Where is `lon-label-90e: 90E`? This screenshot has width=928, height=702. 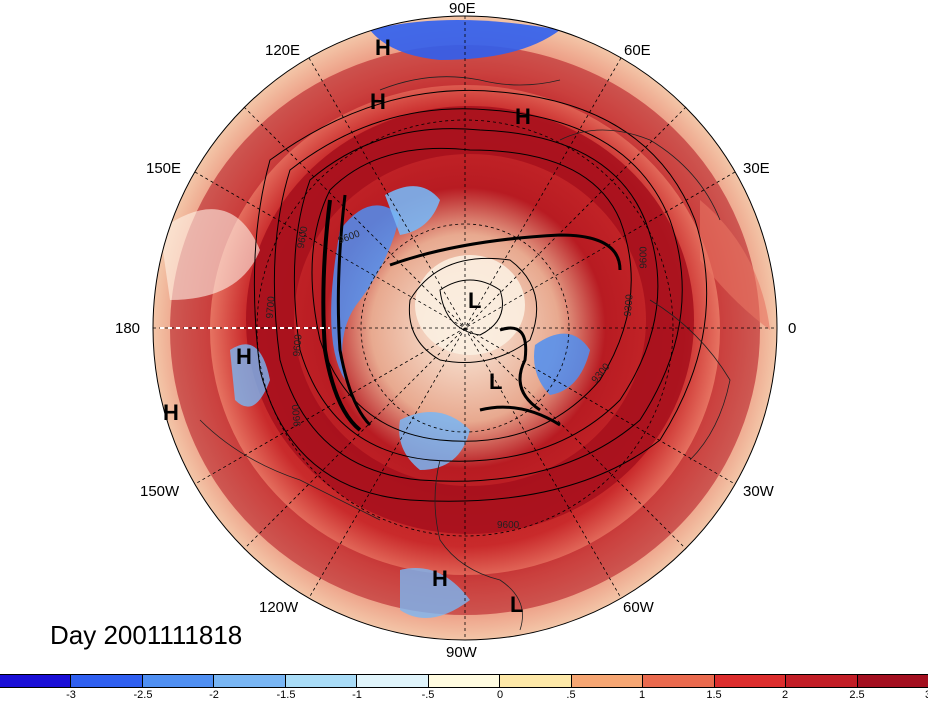
lon-label-90e: 90E is located at coordinates (462, 8).